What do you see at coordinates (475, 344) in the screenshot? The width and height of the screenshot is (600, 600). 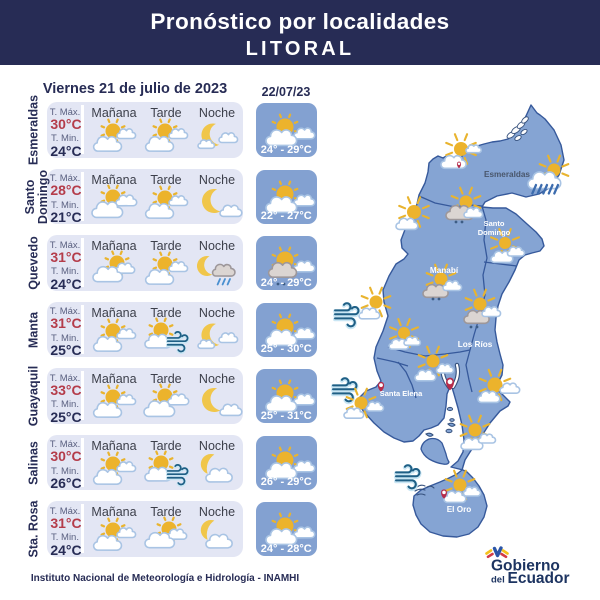 I see `svg-text: Los Ríos` at bounding box center [475, 344].